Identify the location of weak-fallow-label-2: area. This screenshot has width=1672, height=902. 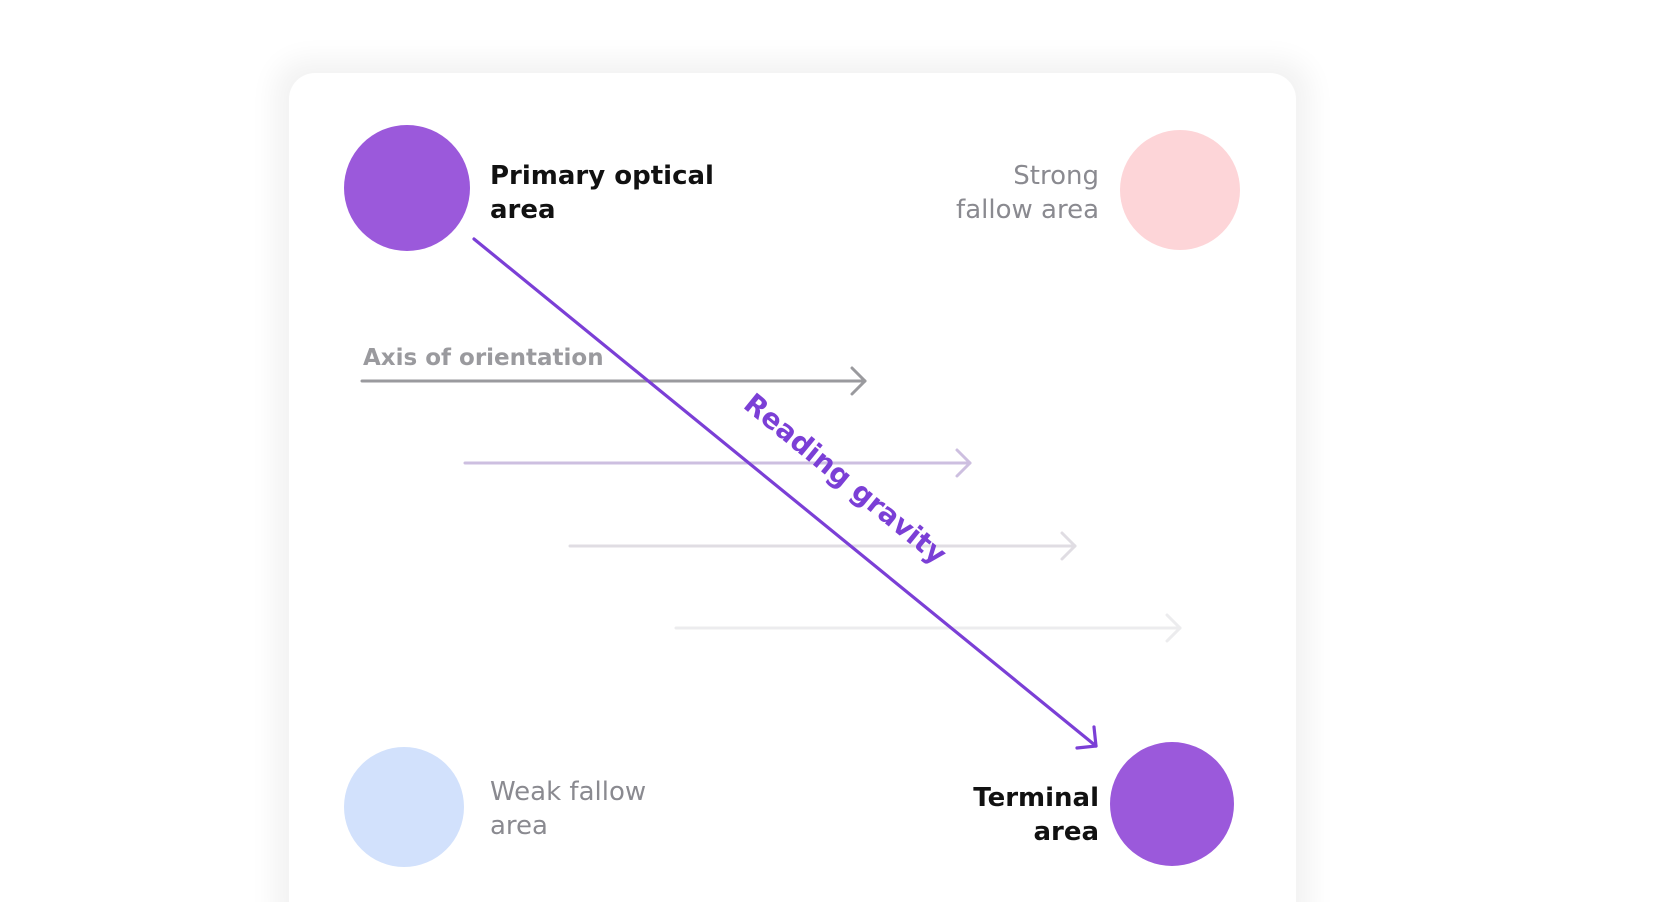
(519, 826).